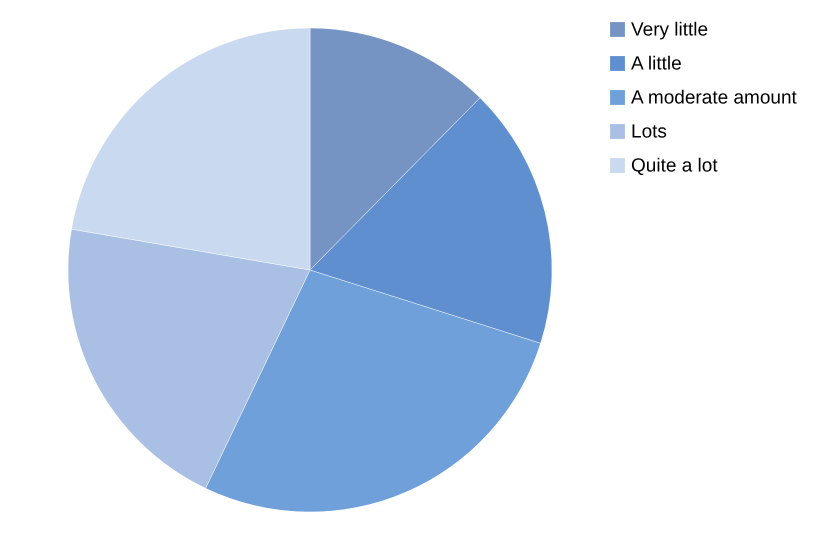  I want to click on legend-label: Very little, so click(669, 30).